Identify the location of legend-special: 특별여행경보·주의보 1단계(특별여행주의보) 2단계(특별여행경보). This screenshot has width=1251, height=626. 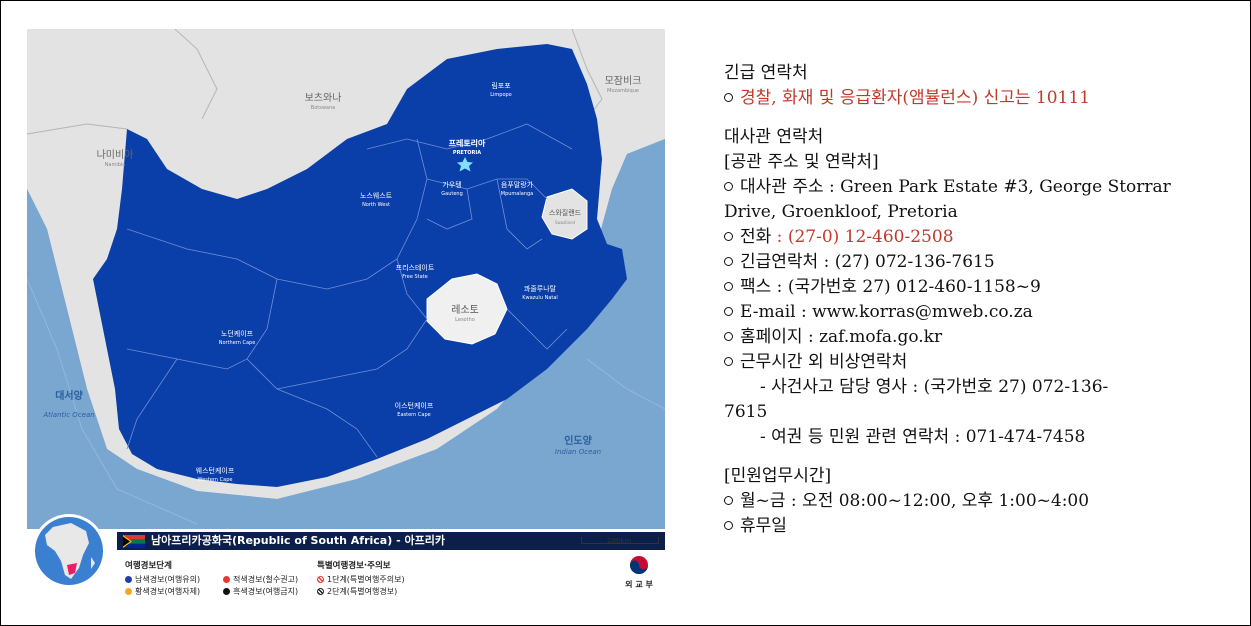
(361, 578).